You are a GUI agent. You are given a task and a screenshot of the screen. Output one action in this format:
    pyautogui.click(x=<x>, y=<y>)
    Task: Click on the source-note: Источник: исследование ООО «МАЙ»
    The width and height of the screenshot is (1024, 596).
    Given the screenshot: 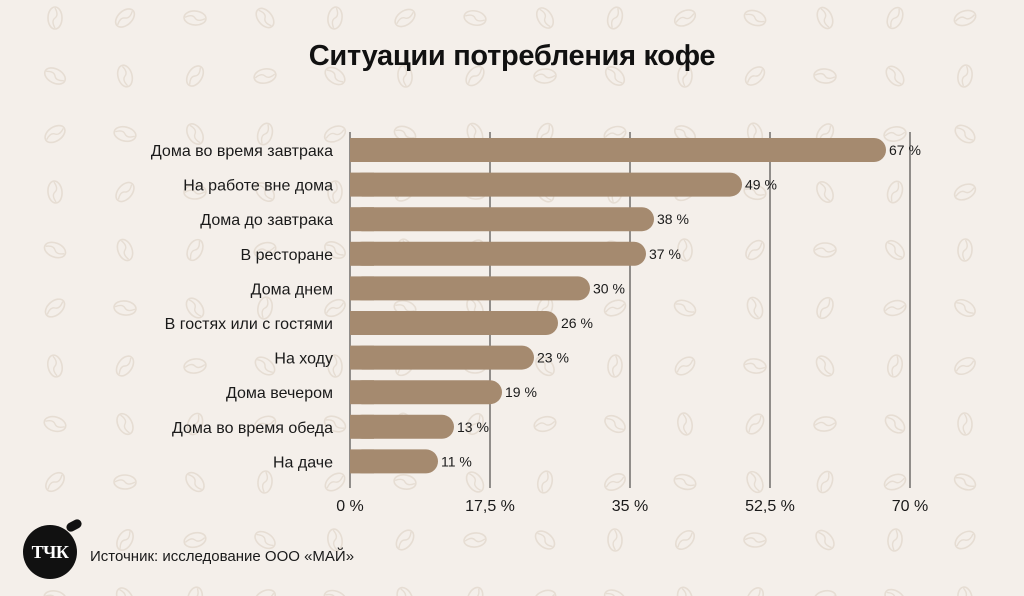 What is the action you would take?
    pyautogui.click(x=222, y=556)
    